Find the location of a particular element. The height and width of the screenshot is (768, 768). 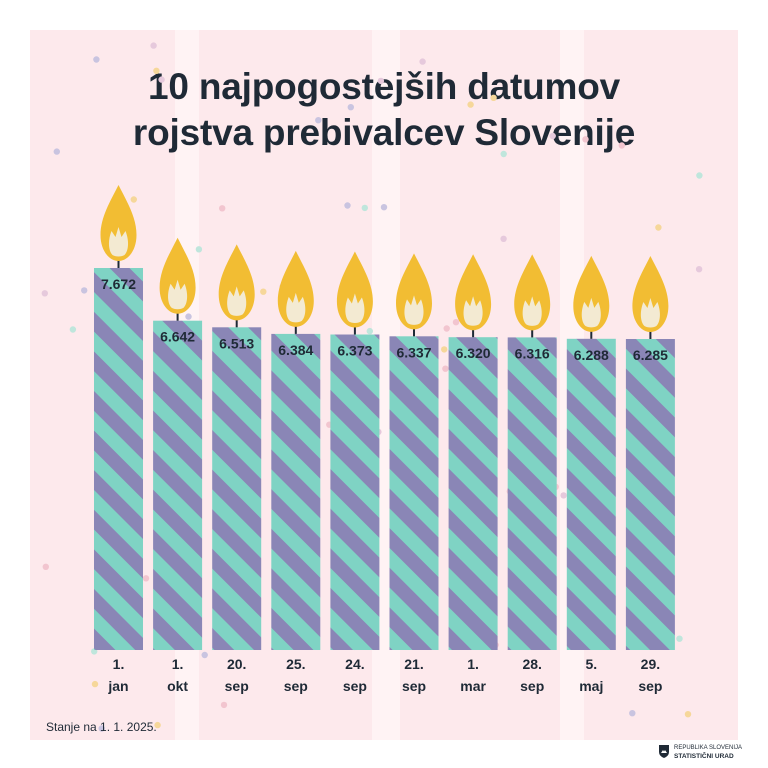

candle-10: 6.285 29. sep is located at coordinates (650, 475).